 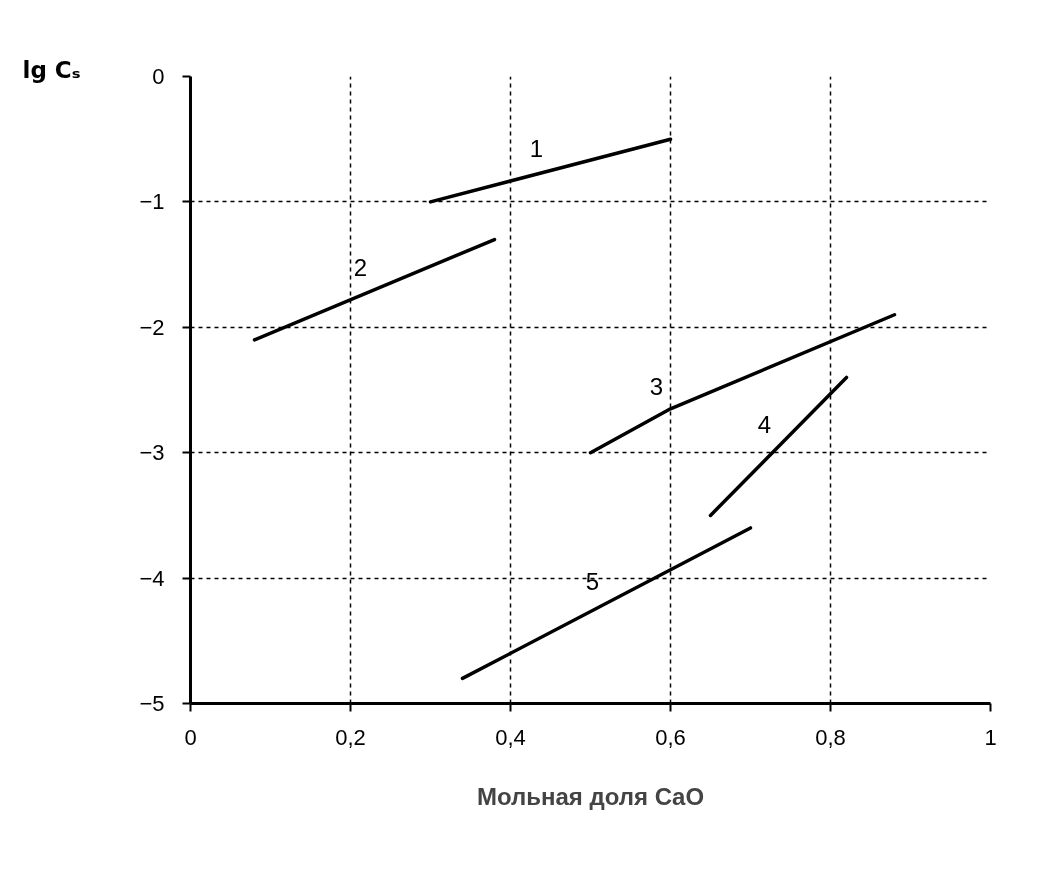 What do you see at coordinates (670, 737) in the screenshot?
I see `x-tick-label: 0,6` at bounding box center [670, 737].